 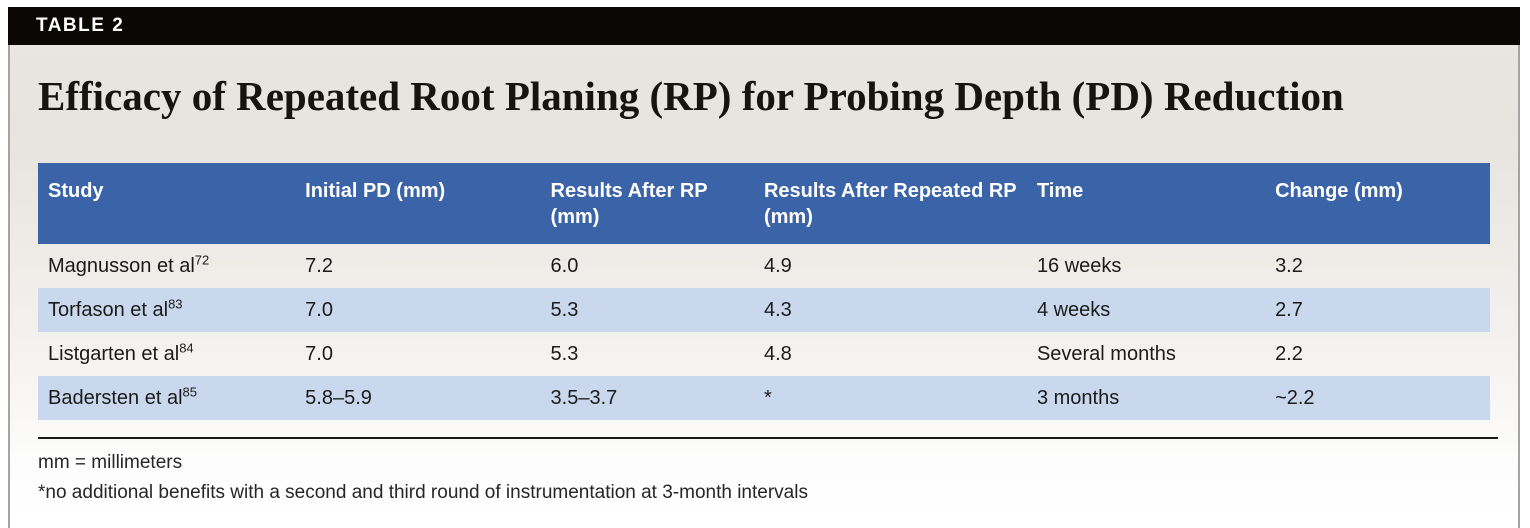 What do you see at coordinates (189, 391) in the screenshot?
I see `reference-superscript: 85` at bounding box center [189, 391].